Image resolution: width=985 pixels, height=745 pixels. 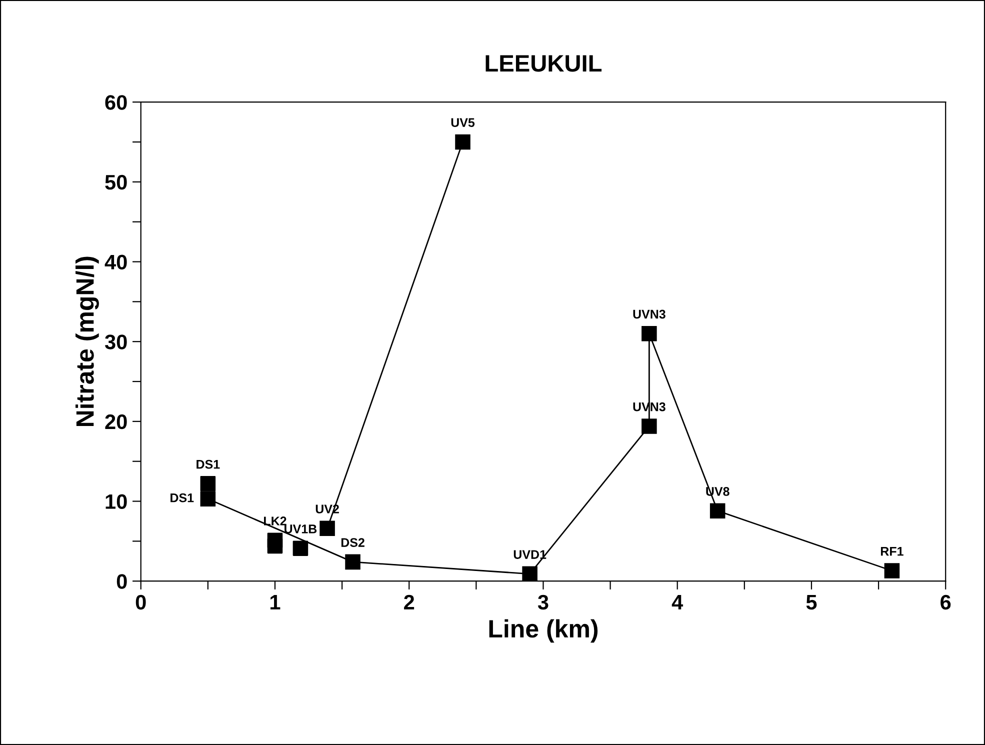 I want to click on annotation: UV1B, so click(x=300, y=529).